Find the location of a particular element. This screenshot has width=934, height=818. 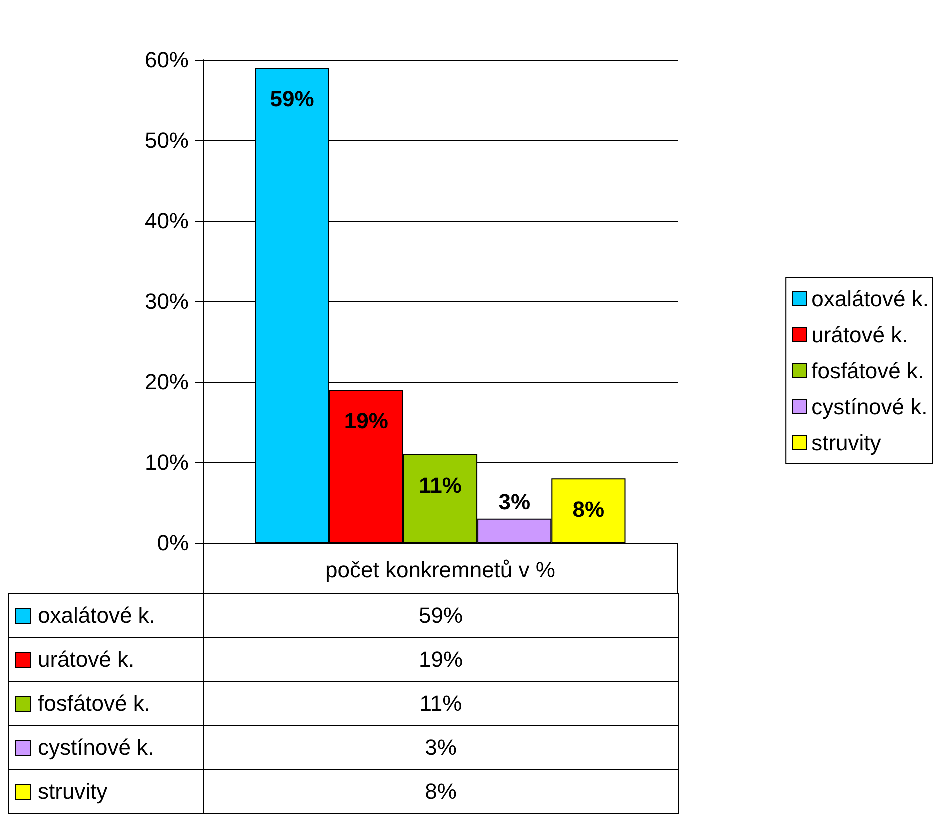

legend-label: oxalátové k. is located at coordinates (97, 615).